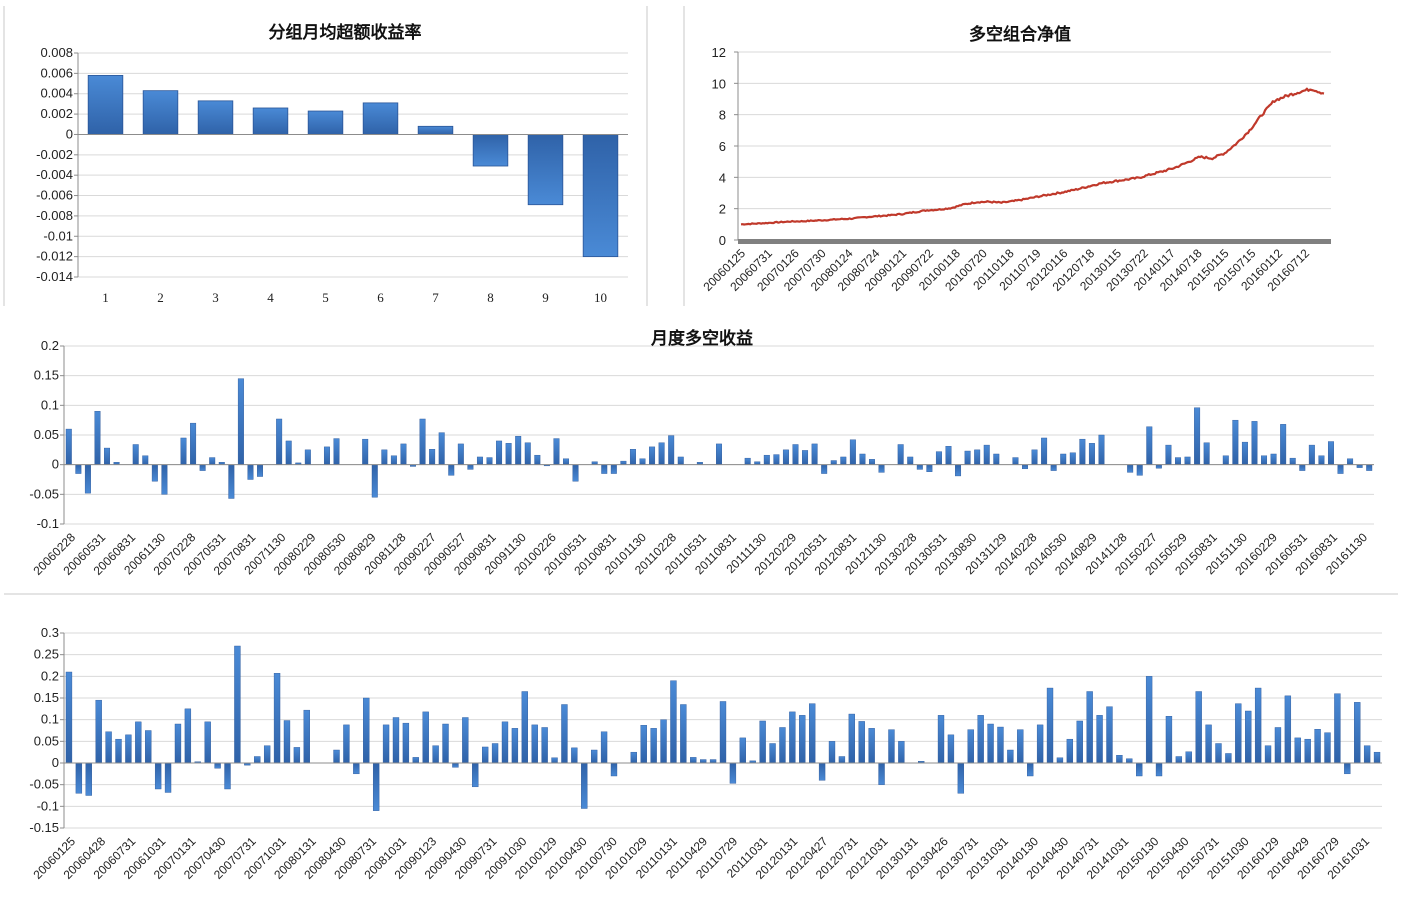 This screenshot has width=1404, height=906. I want to click on y-tick-label: -0.05, so click(44, 784).